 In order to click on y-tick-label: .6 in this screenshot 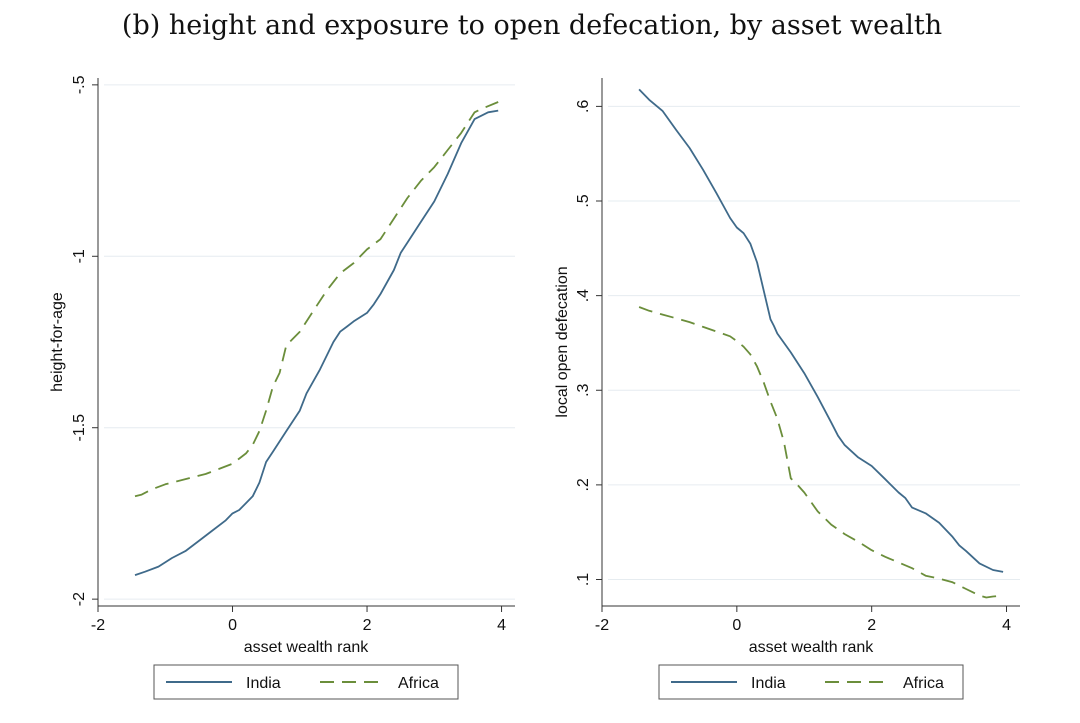, I will do `click(583, 106)`.